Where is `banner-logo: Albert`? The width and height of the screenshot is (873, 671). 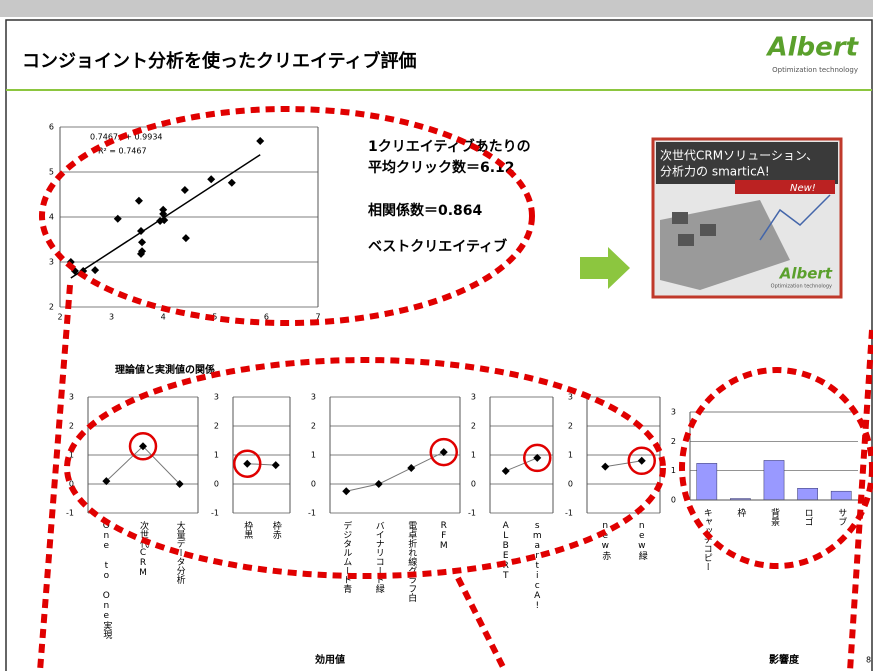 banner-logo: Albert is located at coordinates (806, 274).